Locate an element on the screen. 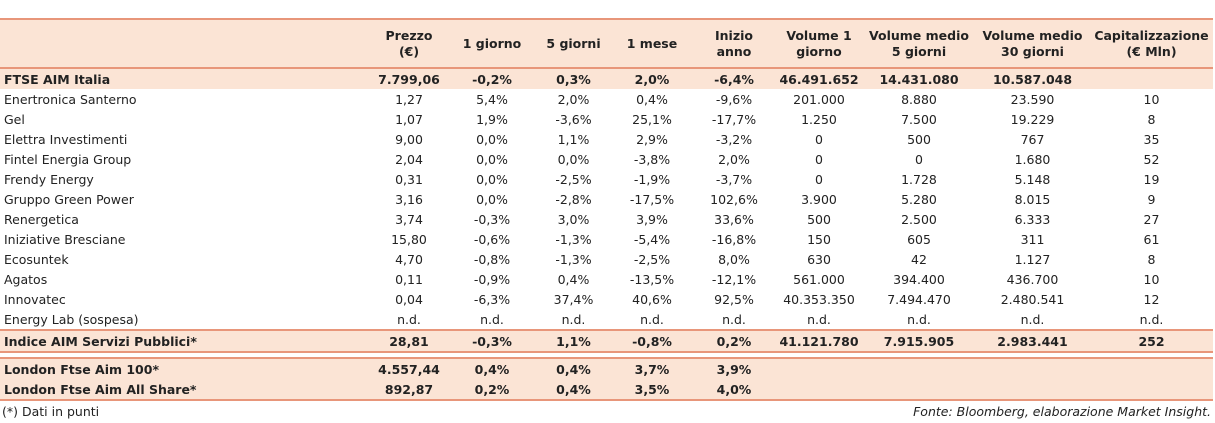 Image resolution: width=1215 pixels, height=423 pixels. table-cell: 19 is located at coordinates (1151, 179).